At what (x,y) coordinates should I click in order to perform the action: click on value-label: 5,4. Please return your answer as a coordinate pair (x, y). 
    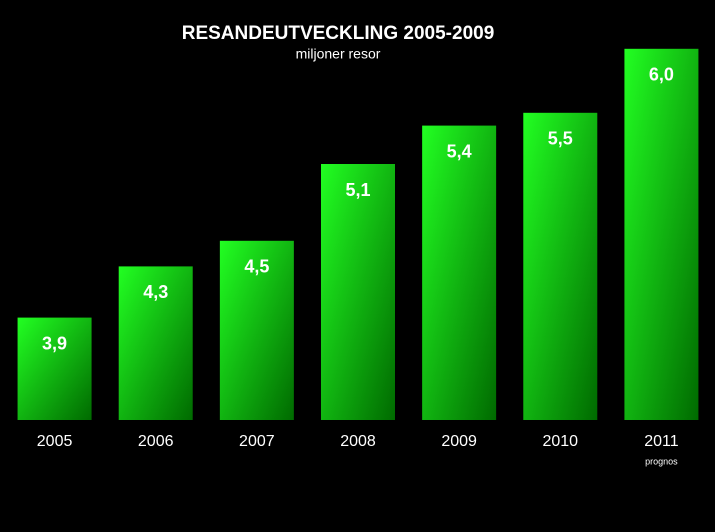
    Looking at the image, I should click on (459, 151).